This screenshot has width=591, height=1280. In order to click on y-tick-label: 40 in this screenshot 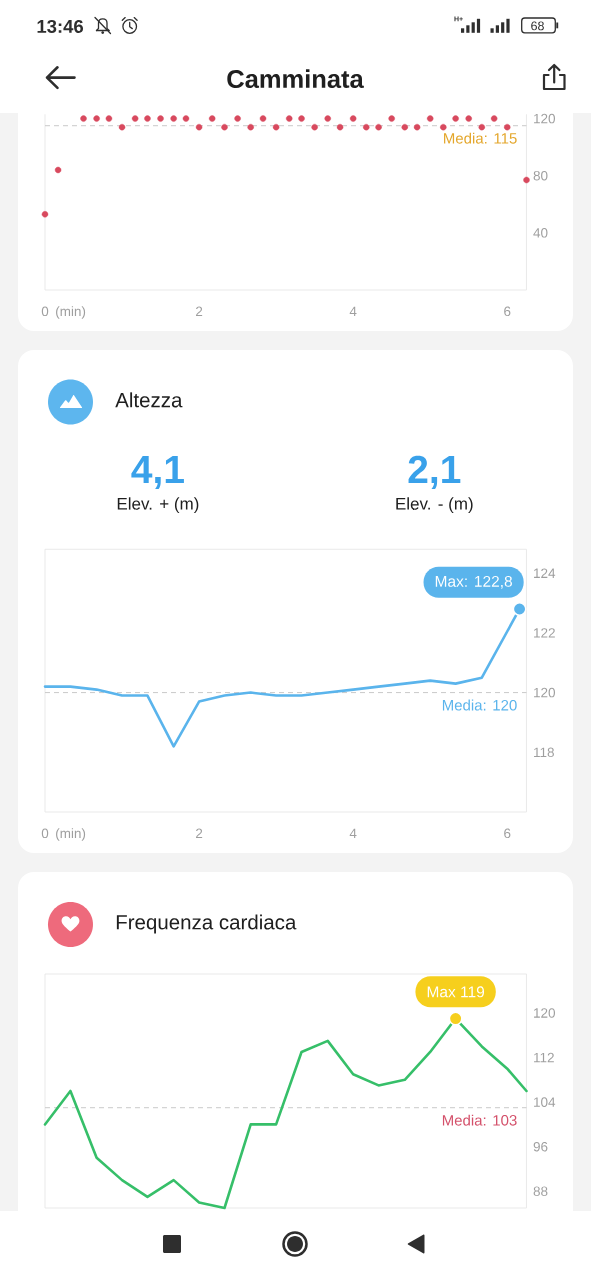, I will do `click(540, 233)`.